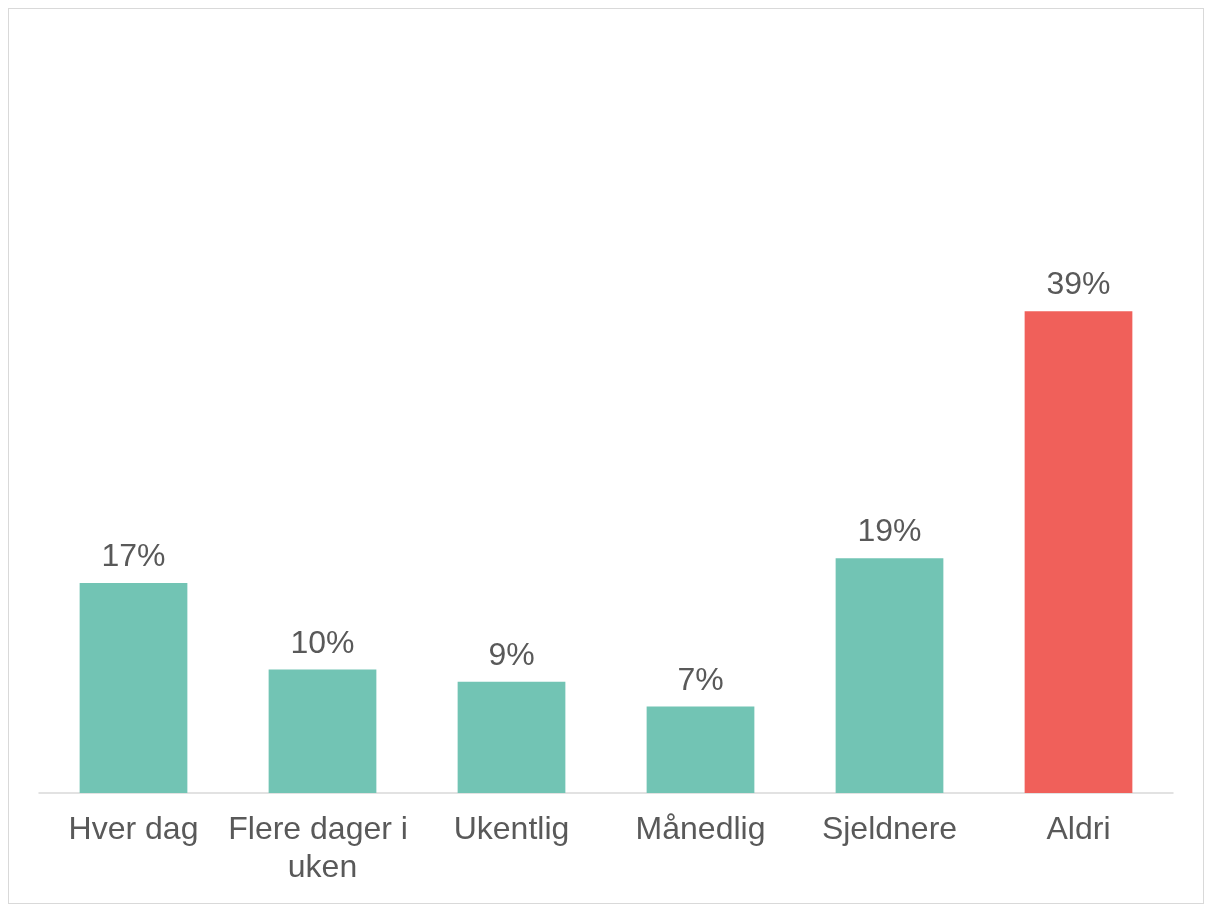 This screenshot has width=1214, height=916. Describe the element at coordinates (511, 653) in the screenshot. I see `data-label: 9%` at that location.